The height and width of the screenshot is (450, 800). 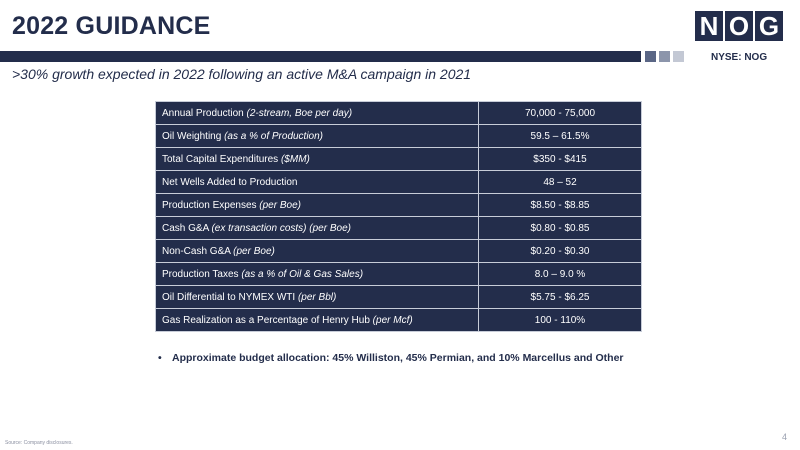 I want to click on row-label-text: Non-Cash G&A, so click(x=198, y=251).